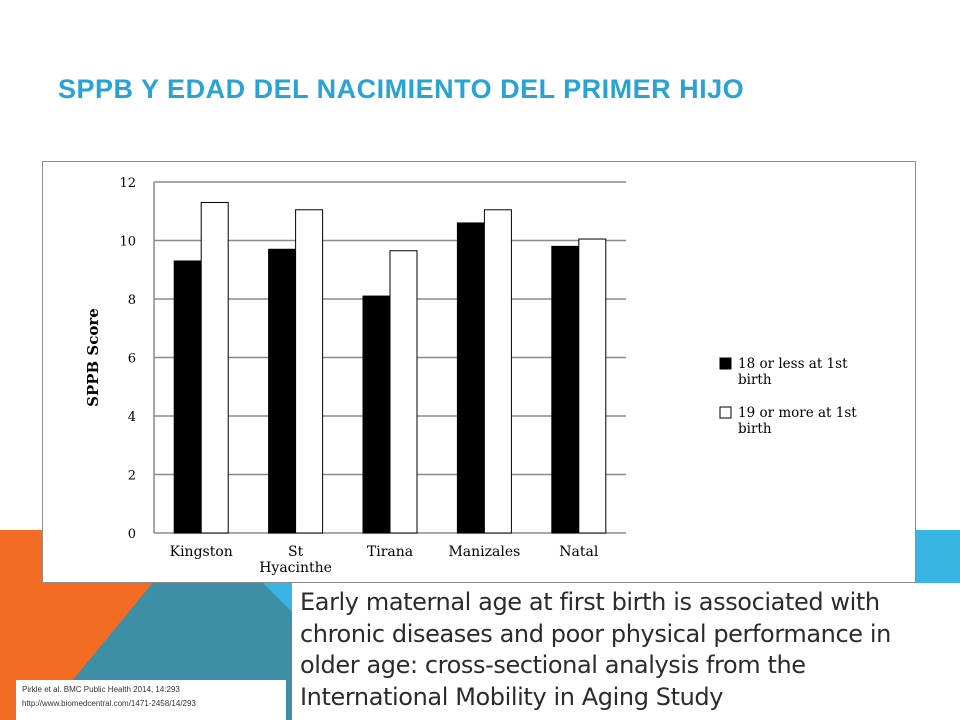 The width and height of the screenshot is (960, 720). Describe the element at coordinates (755, 429) in the screenshot. I see `legend-label-1: birth` at that location.